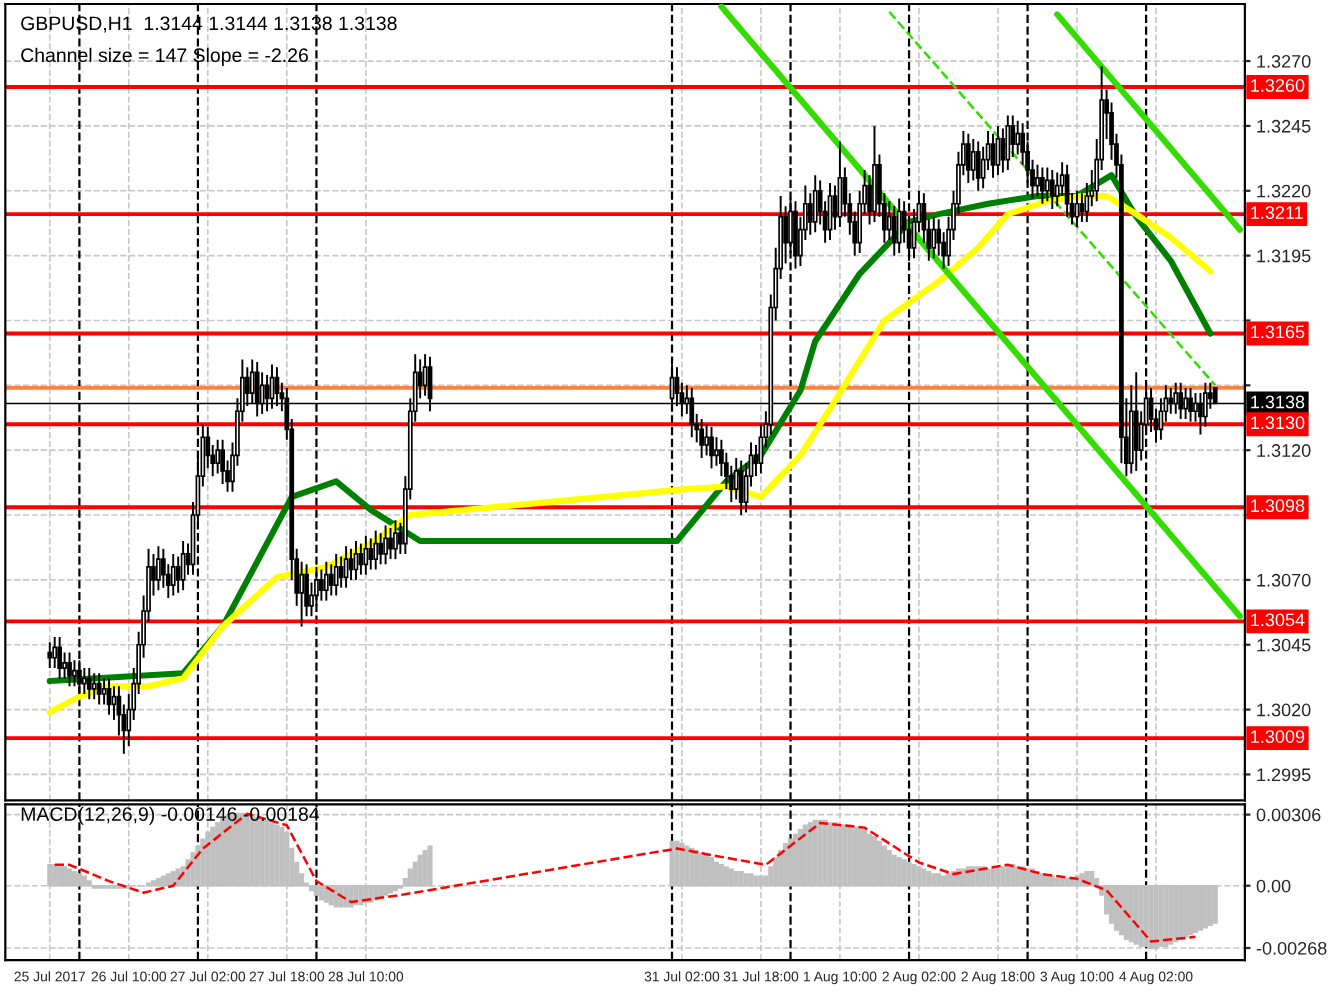 This screenshot has width=1330, height=998. Describe the element at coordinates (1278, 736) in the screenshot. I see `ref-line-label: 1.3009` at that location.